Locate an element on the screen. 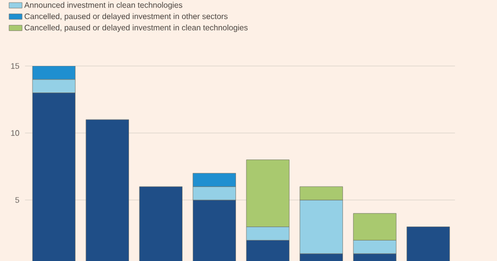 The width and height of the screenshot is (497, 261). y-tick-label: 5 is located at coordinates (17, 200).